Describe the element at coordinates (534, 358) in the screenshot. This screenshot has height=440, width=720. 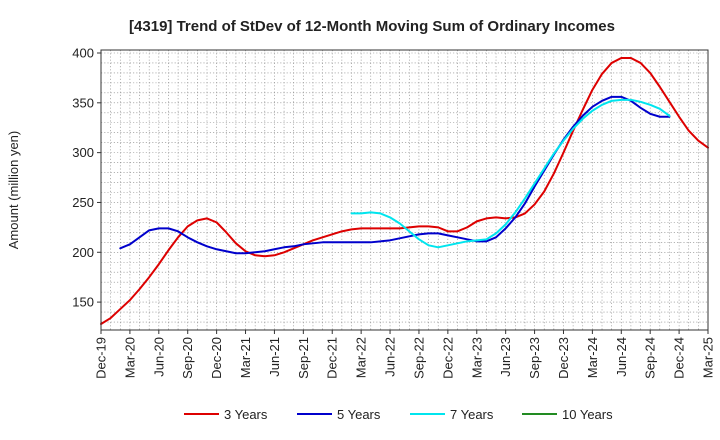
I see `x-tick-label: Sep-23` at that location.